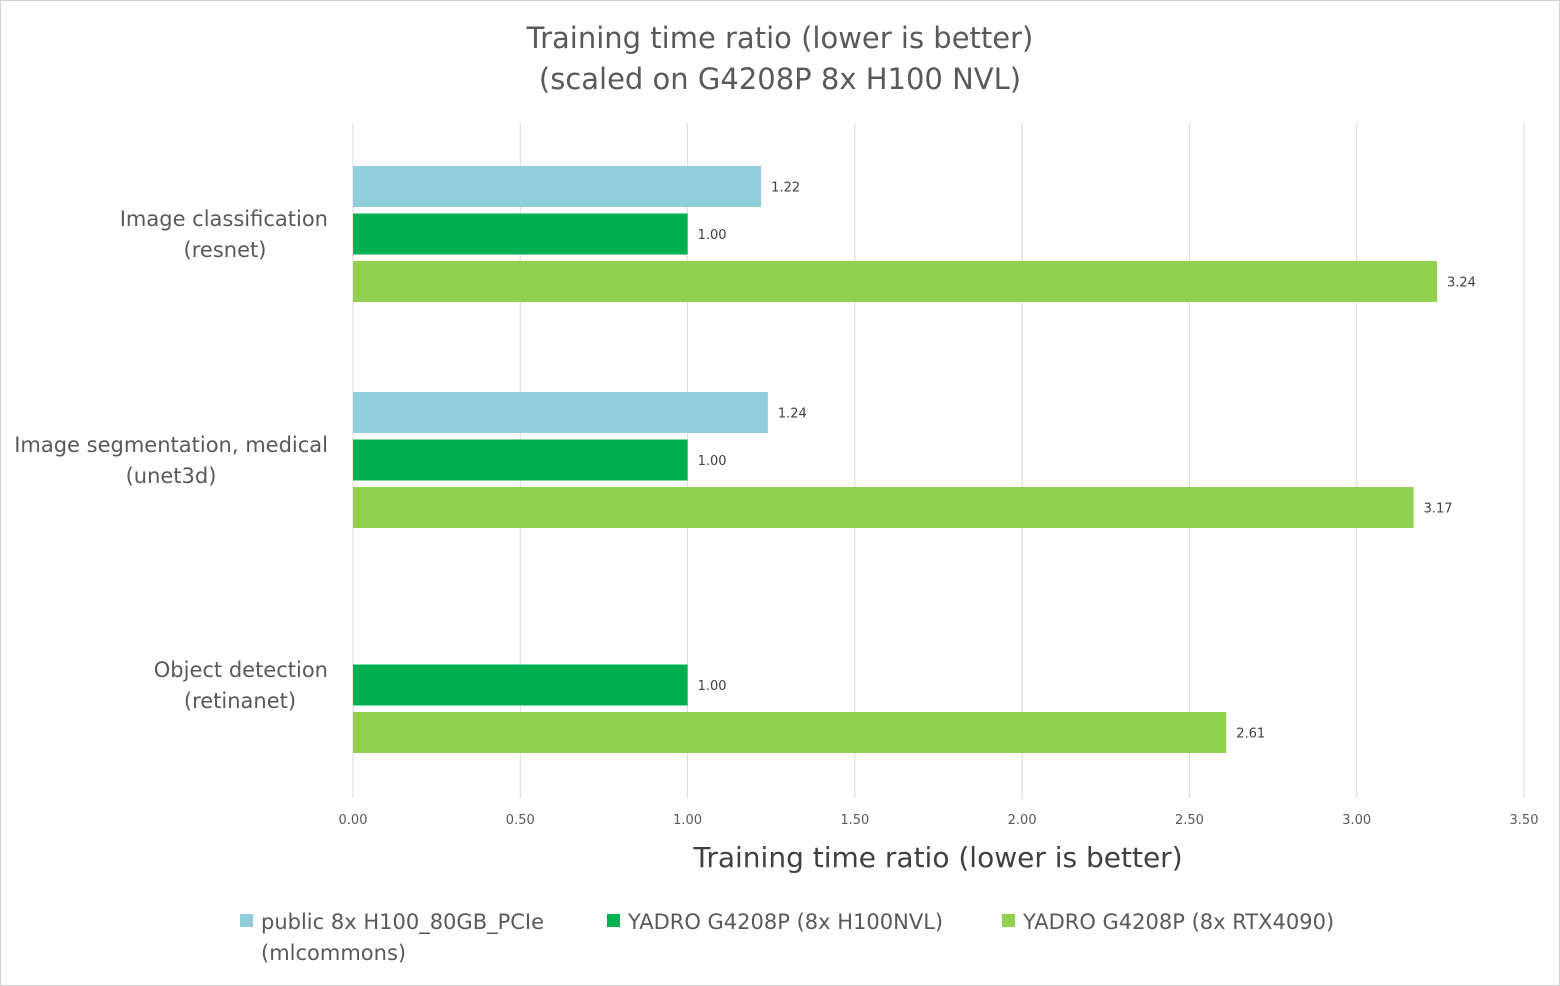 The width and height of the screenshot is (1560, 986). Describe the element at coordinates (333, 953) in the screenshot. I see `legend-label: (mlcommons)` at that location.